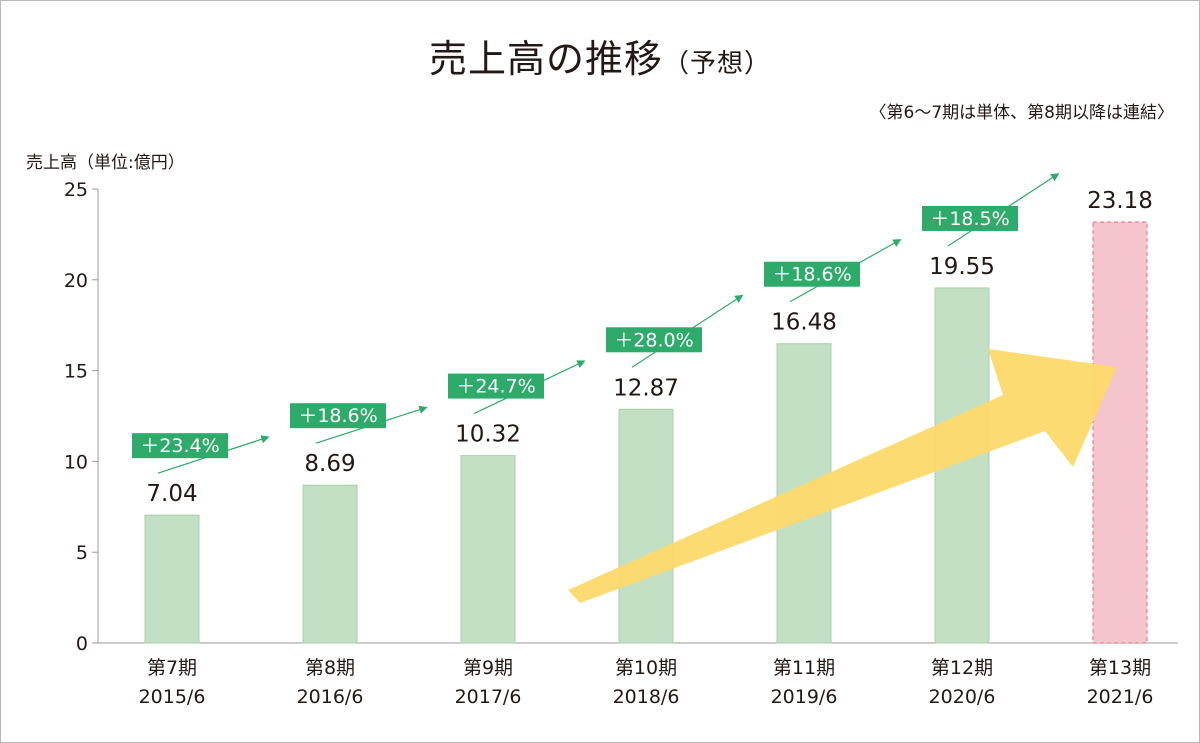  What do you see at coordinates (962, 668) in the screenshot?
I see `x-tick-label-period: 第12期` at bounding box center [962, 668].